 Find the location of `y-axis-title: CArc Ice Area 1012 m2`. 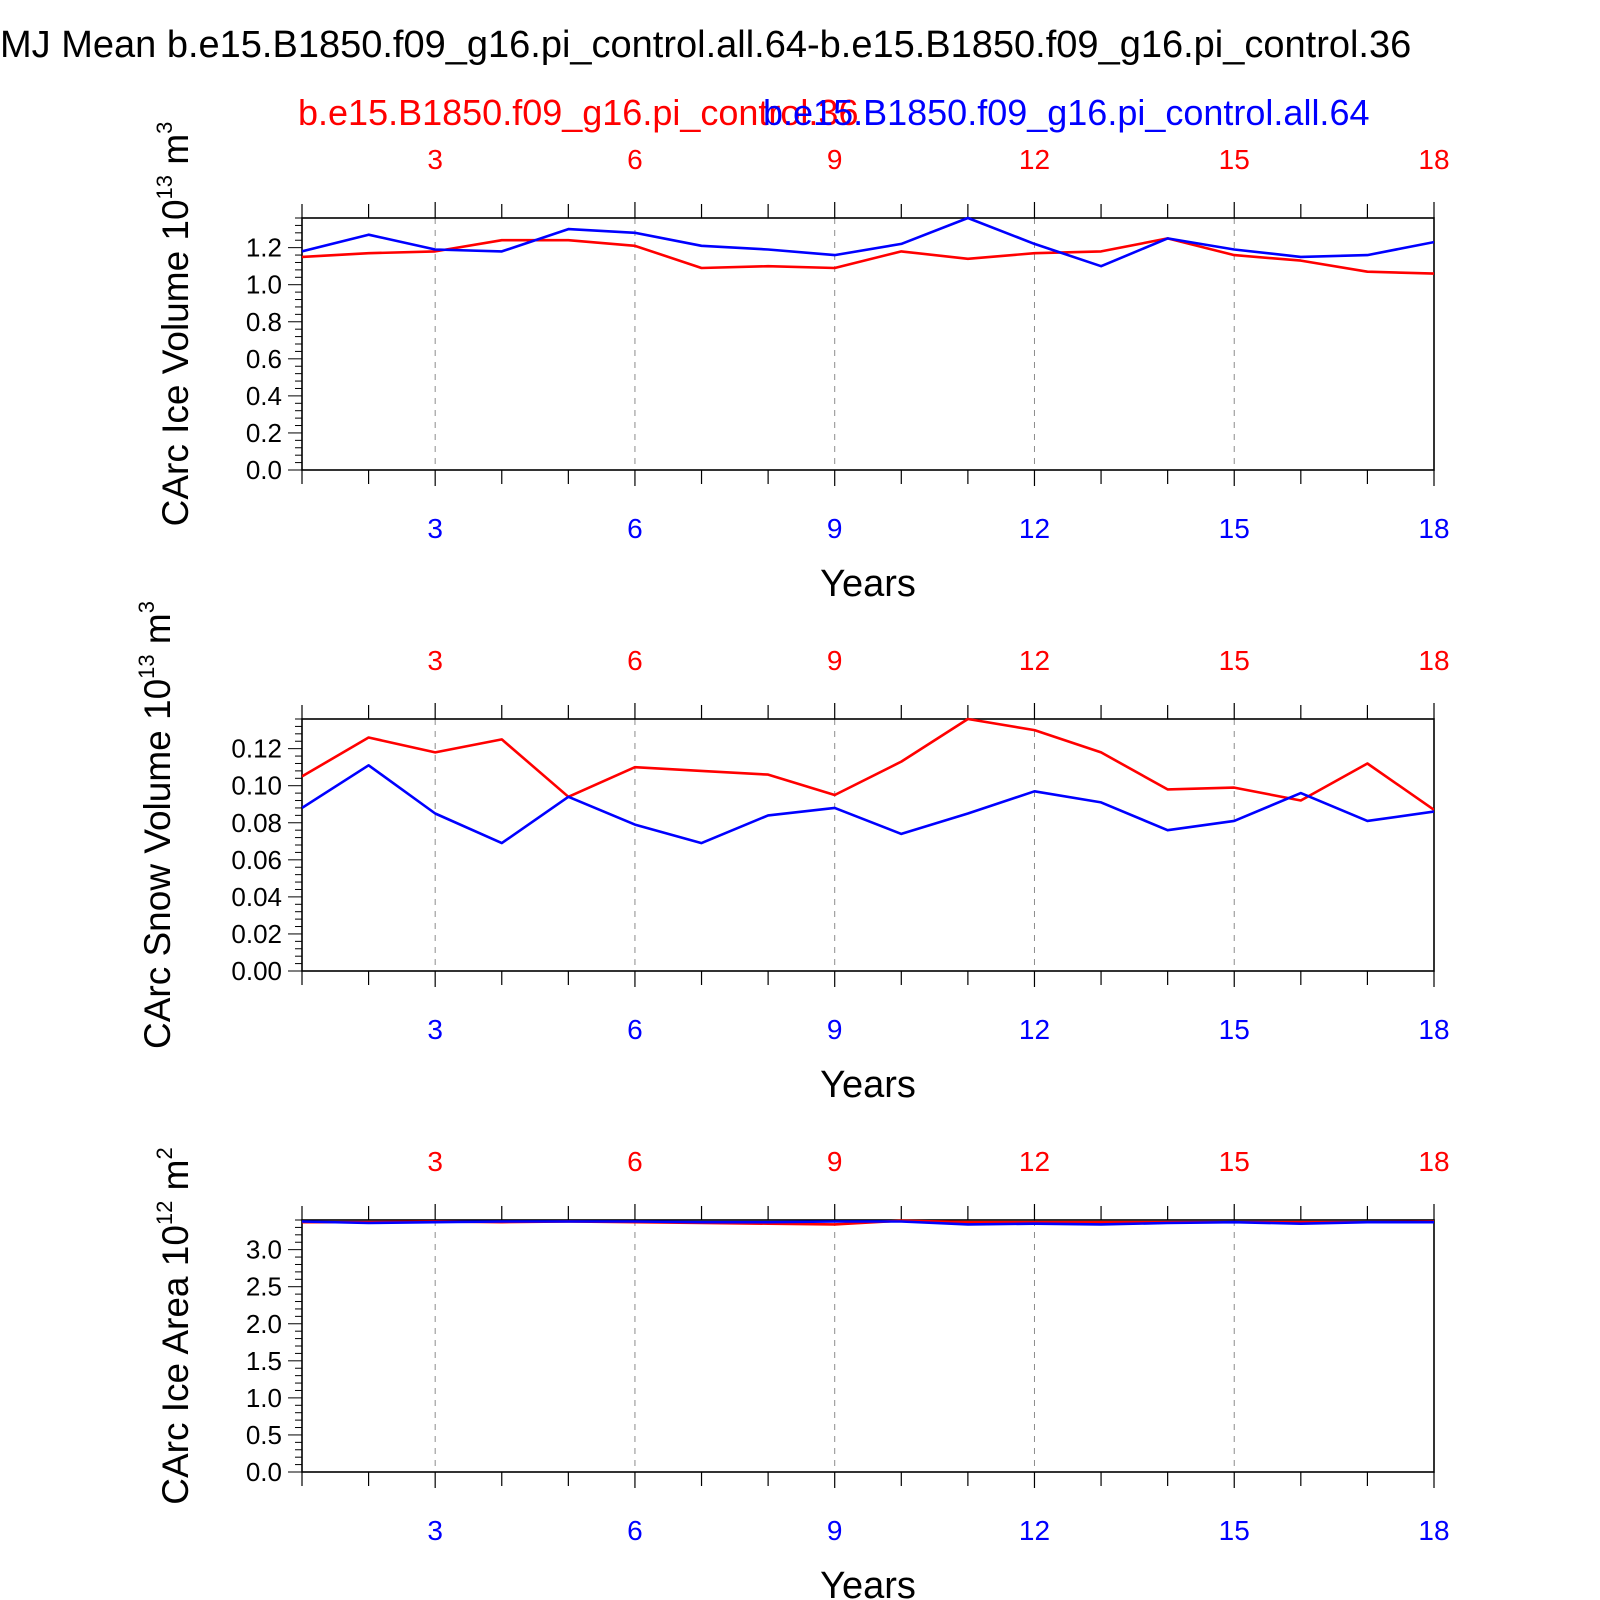

y-axis-title: CArc Ice Area 1012 m2 is located at coordinates (174, 1326).